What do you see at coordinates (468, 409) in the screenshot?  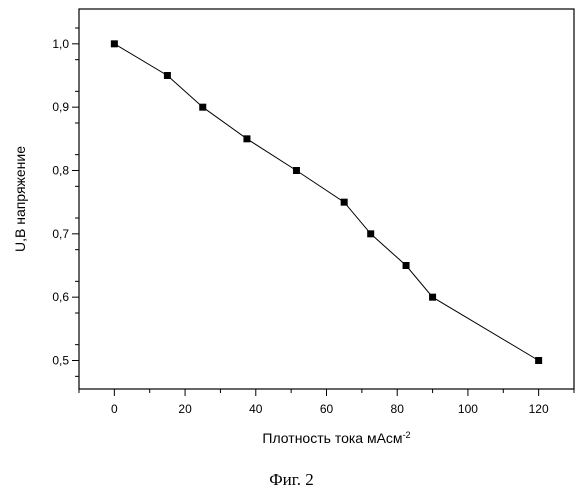 I see `x-tick-label: 100` at bounding box center [468, 409].